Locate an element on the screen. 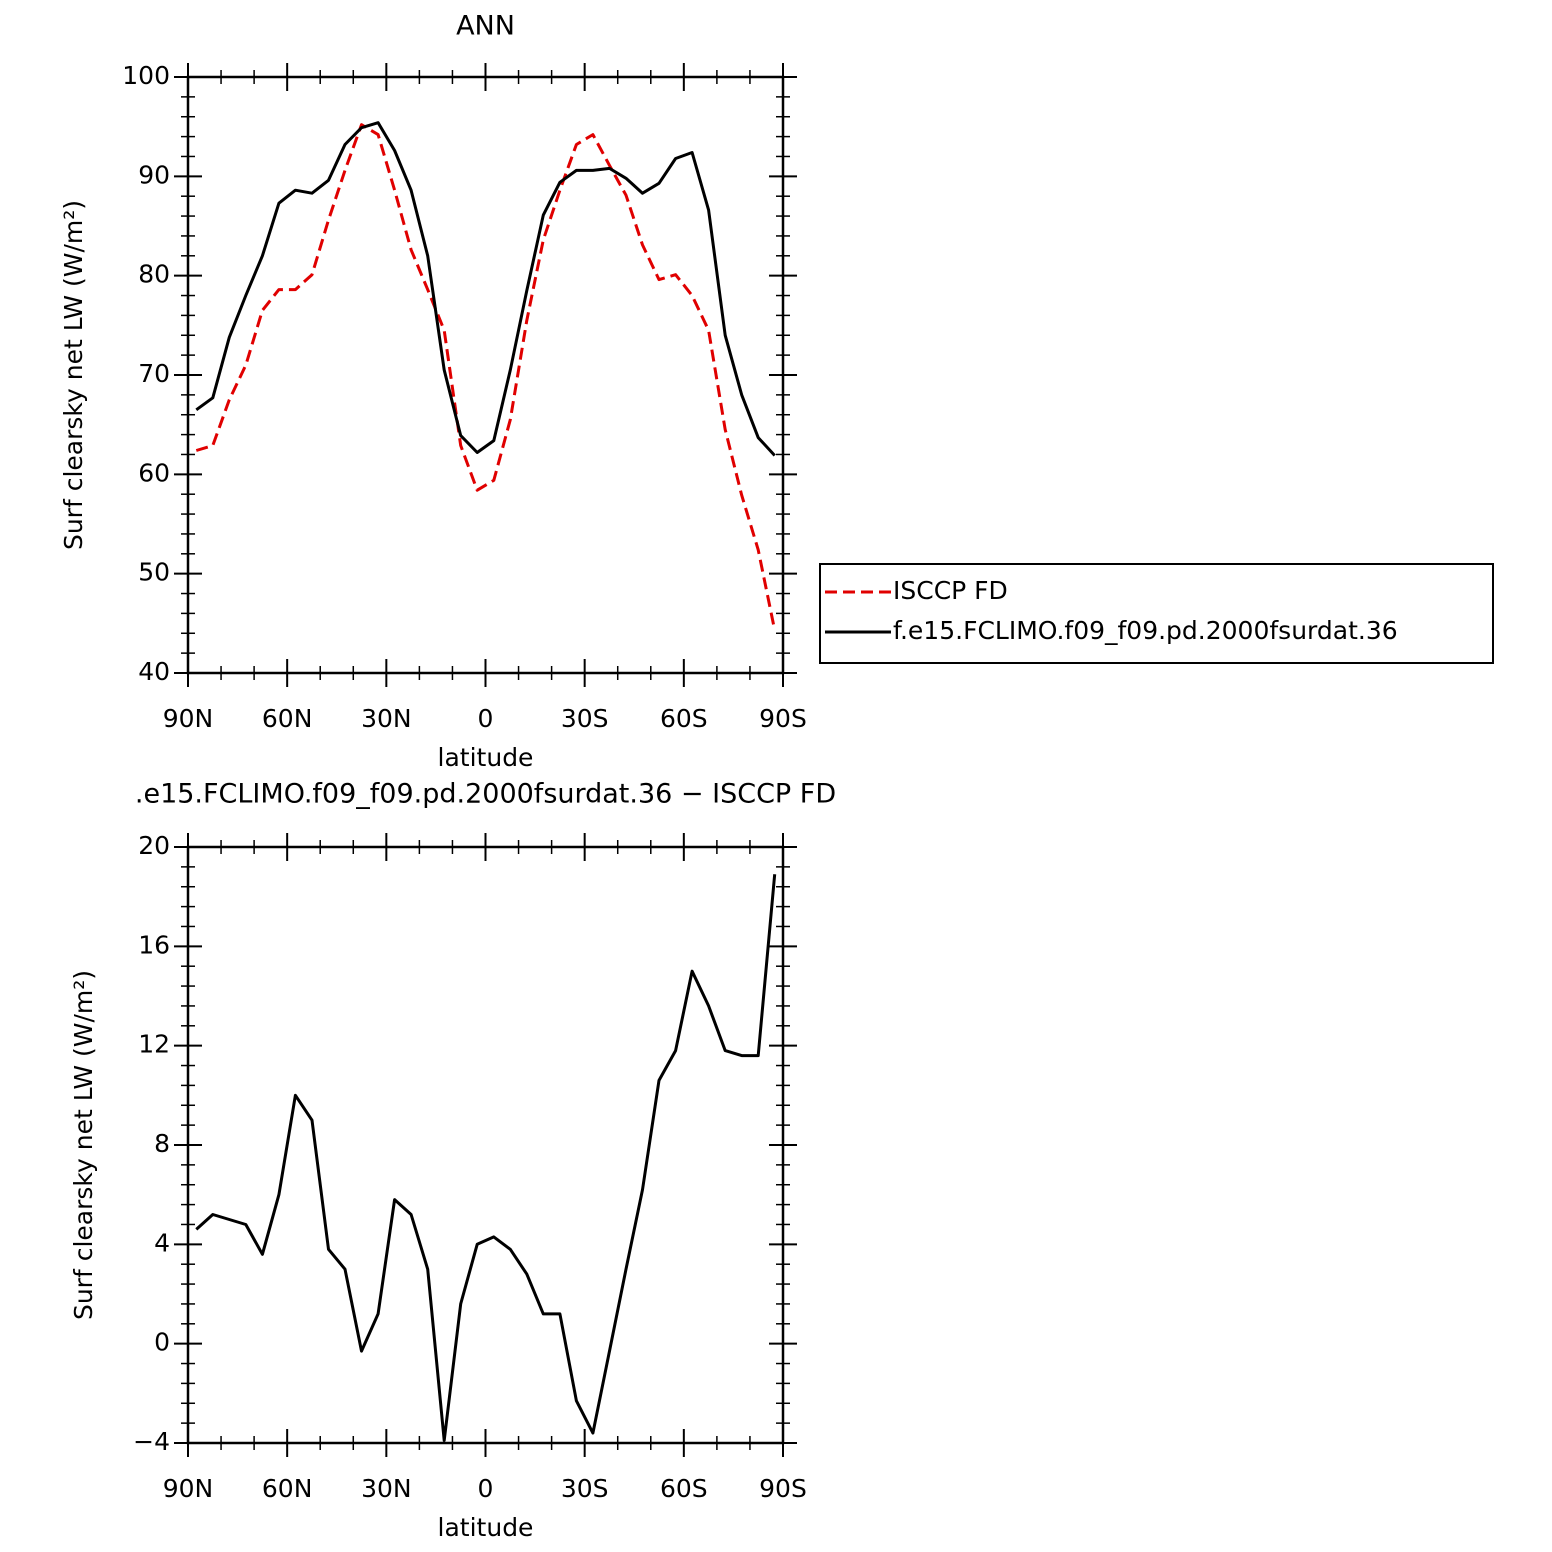 The width and height of the screenshot is (1552, 1552). legend-label: ISCCP FD is located at coordinates (950, 590).